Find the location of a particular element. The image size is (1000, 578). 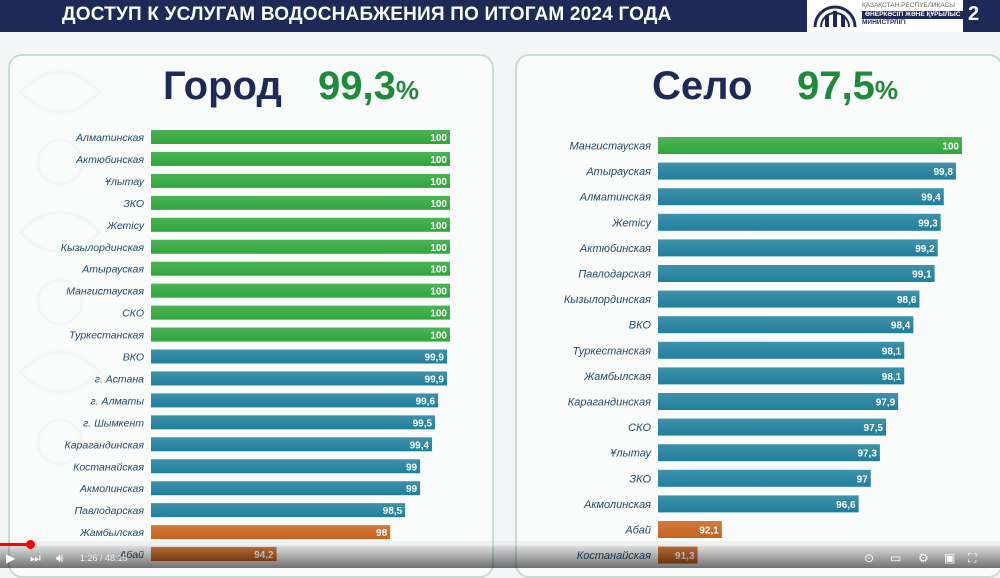

city-heading: Город is located at coordinates (222, 86).